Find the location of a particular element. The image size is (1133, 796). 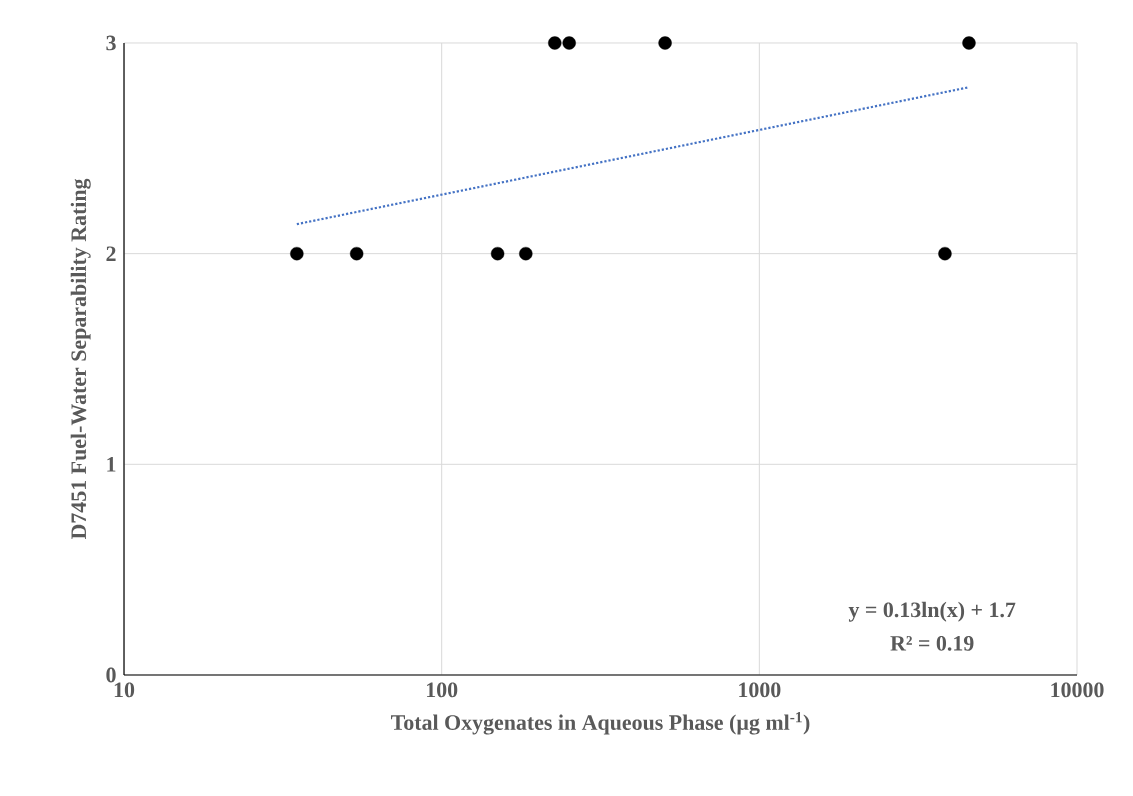

x-tick-label: 10 is located at coordinates (124, 690).